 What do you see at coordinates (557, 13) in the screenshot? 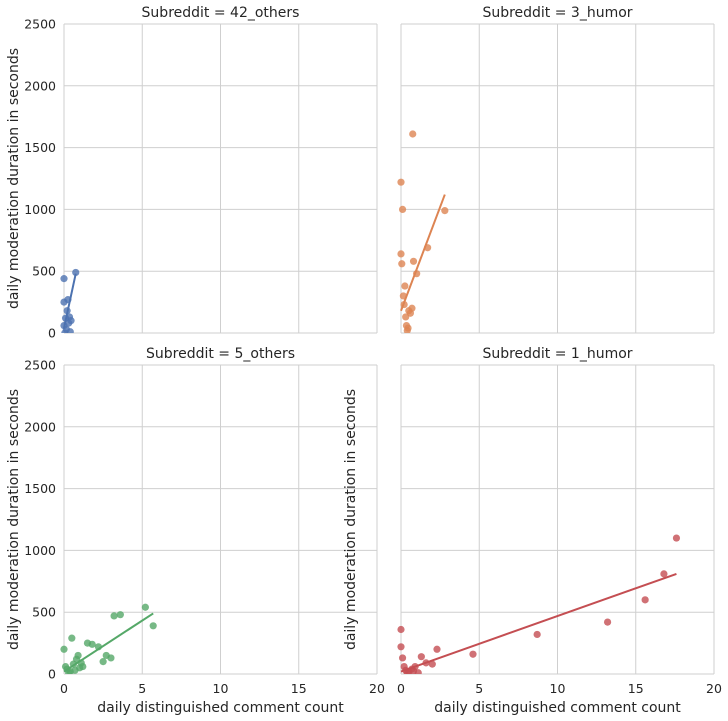
I see `panel-title: Subreddit = 3_humor` at bounding box center [557, 13].